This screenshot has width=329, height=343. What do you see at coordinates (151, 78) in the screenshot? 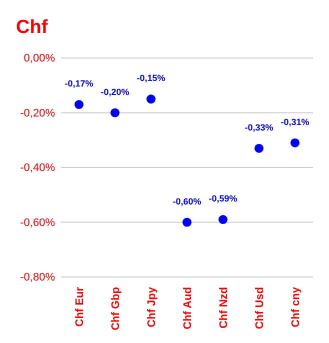
I see `data-label: -0,15%` at bounding box center [151, 78].